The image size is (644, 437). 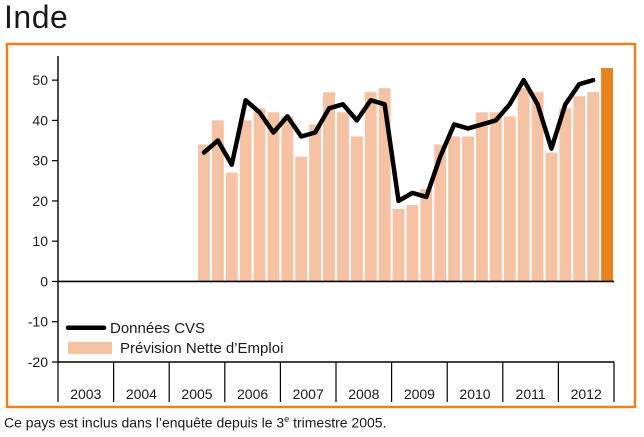 What do you see at coordinates (308, 394) in the screenshot?
I see `x-tick-label: 2007` at bounding box center [308, 394].